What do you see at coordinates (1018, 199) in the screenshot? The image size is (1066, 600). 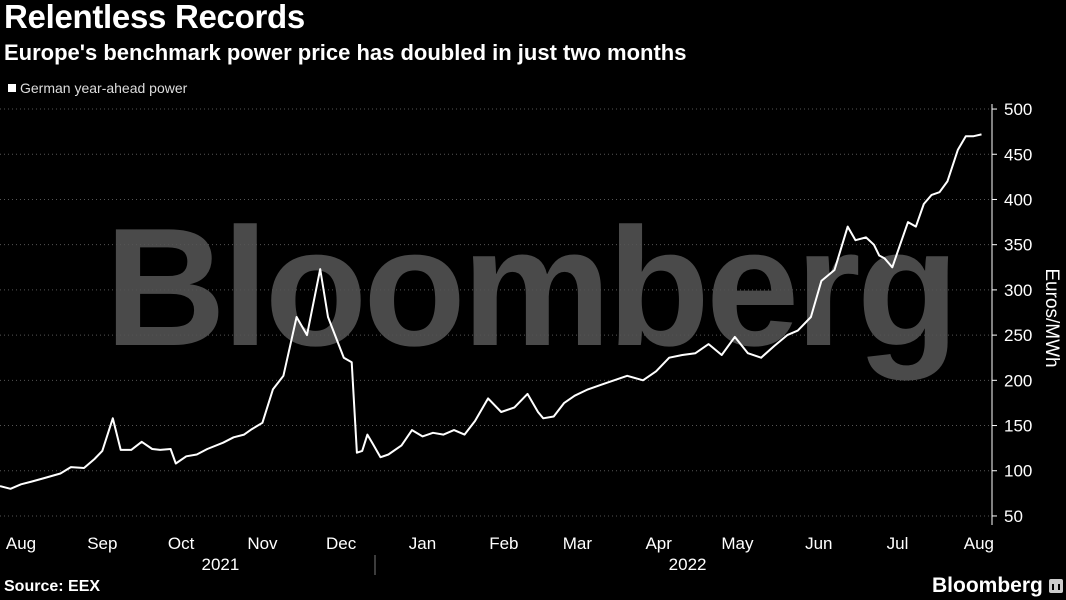 I see `y-tick-label: 400` at bounding box center [1018, 199].